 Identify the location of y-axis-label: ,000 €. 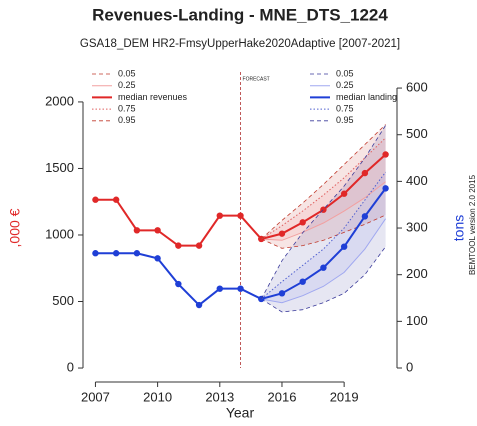
(15, 227).